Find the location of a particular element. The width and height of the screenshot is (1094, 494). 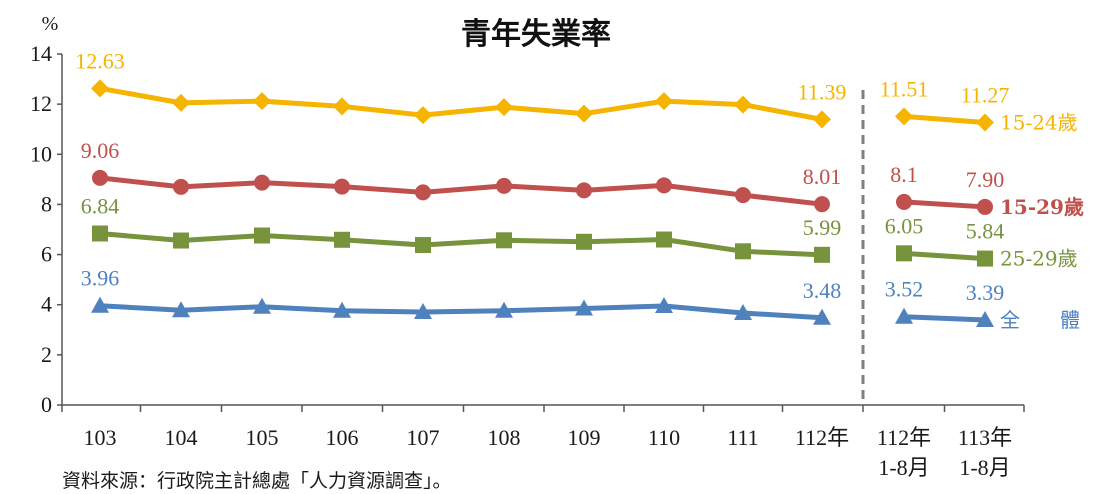

y-tick-label: 2 is located at coordinates (46, 354).